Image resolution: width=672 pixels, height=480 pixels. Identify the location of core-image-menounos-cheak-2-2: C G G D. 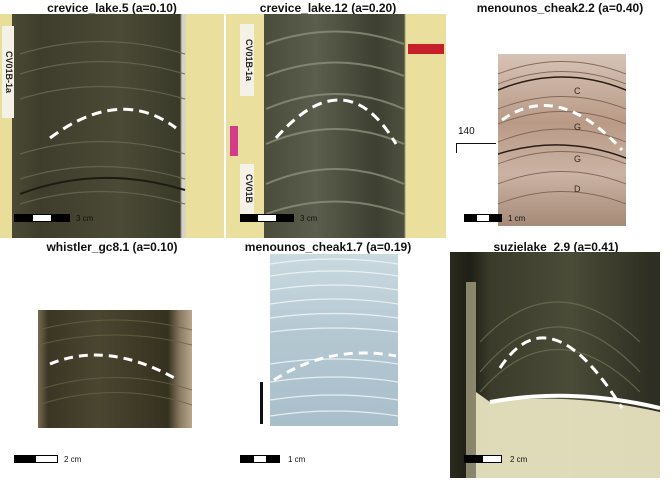
(562, 140).